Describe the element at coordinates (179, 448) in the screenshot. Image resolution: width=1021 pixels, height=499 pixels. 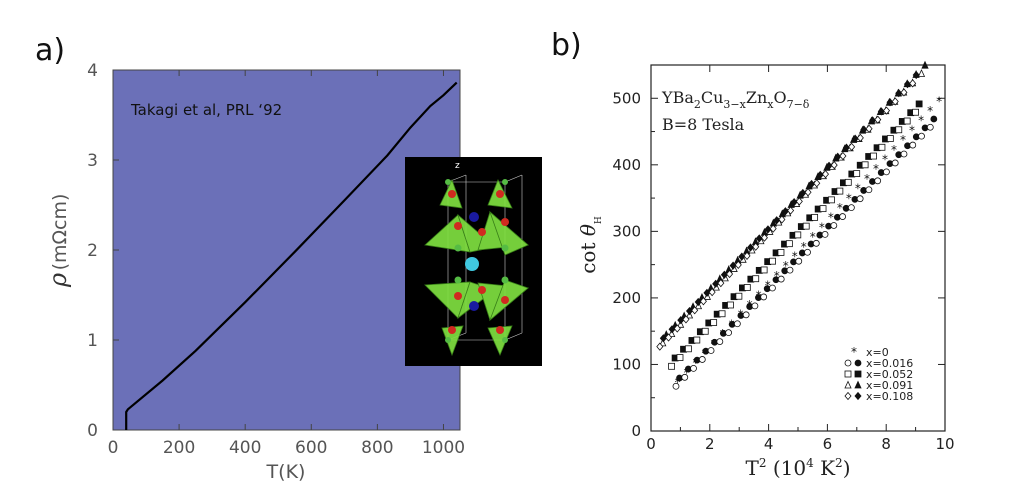
I see `panel-a-xtick-label: 200` at that location.